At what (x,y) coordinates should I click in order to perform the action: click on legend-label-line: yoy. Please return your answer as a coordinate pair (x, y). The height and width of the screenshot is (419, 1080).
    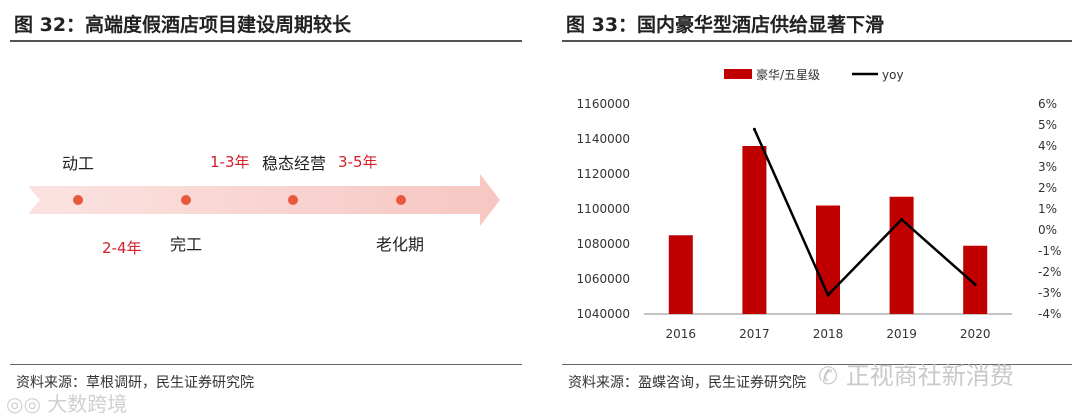
    Looking at the image, I should click on (893, 75).